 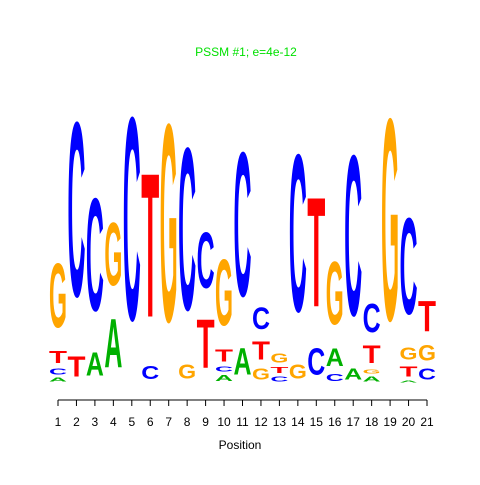 I want to click on x-tick-label: 1, so click(x=58, y=422).